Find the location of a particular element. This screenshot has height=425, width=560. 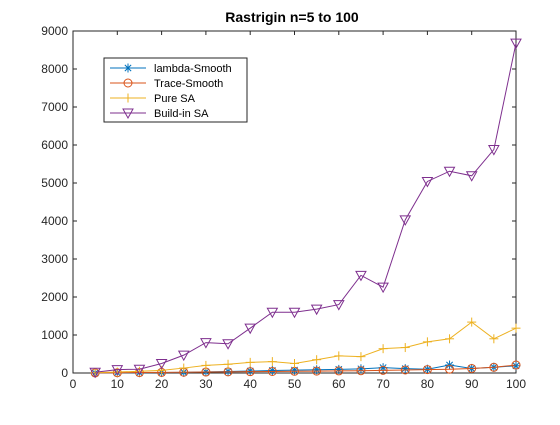

x-tick-label: 90 is located at coordinates (472, 384).